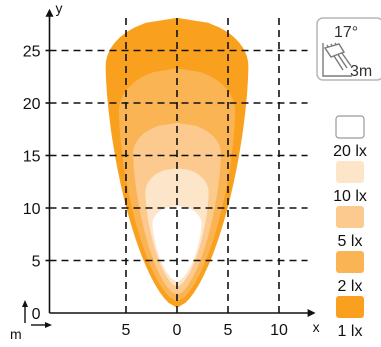 The image size is (381, 347). I want to click on legend-label: 2 lx, so click(350, 286).